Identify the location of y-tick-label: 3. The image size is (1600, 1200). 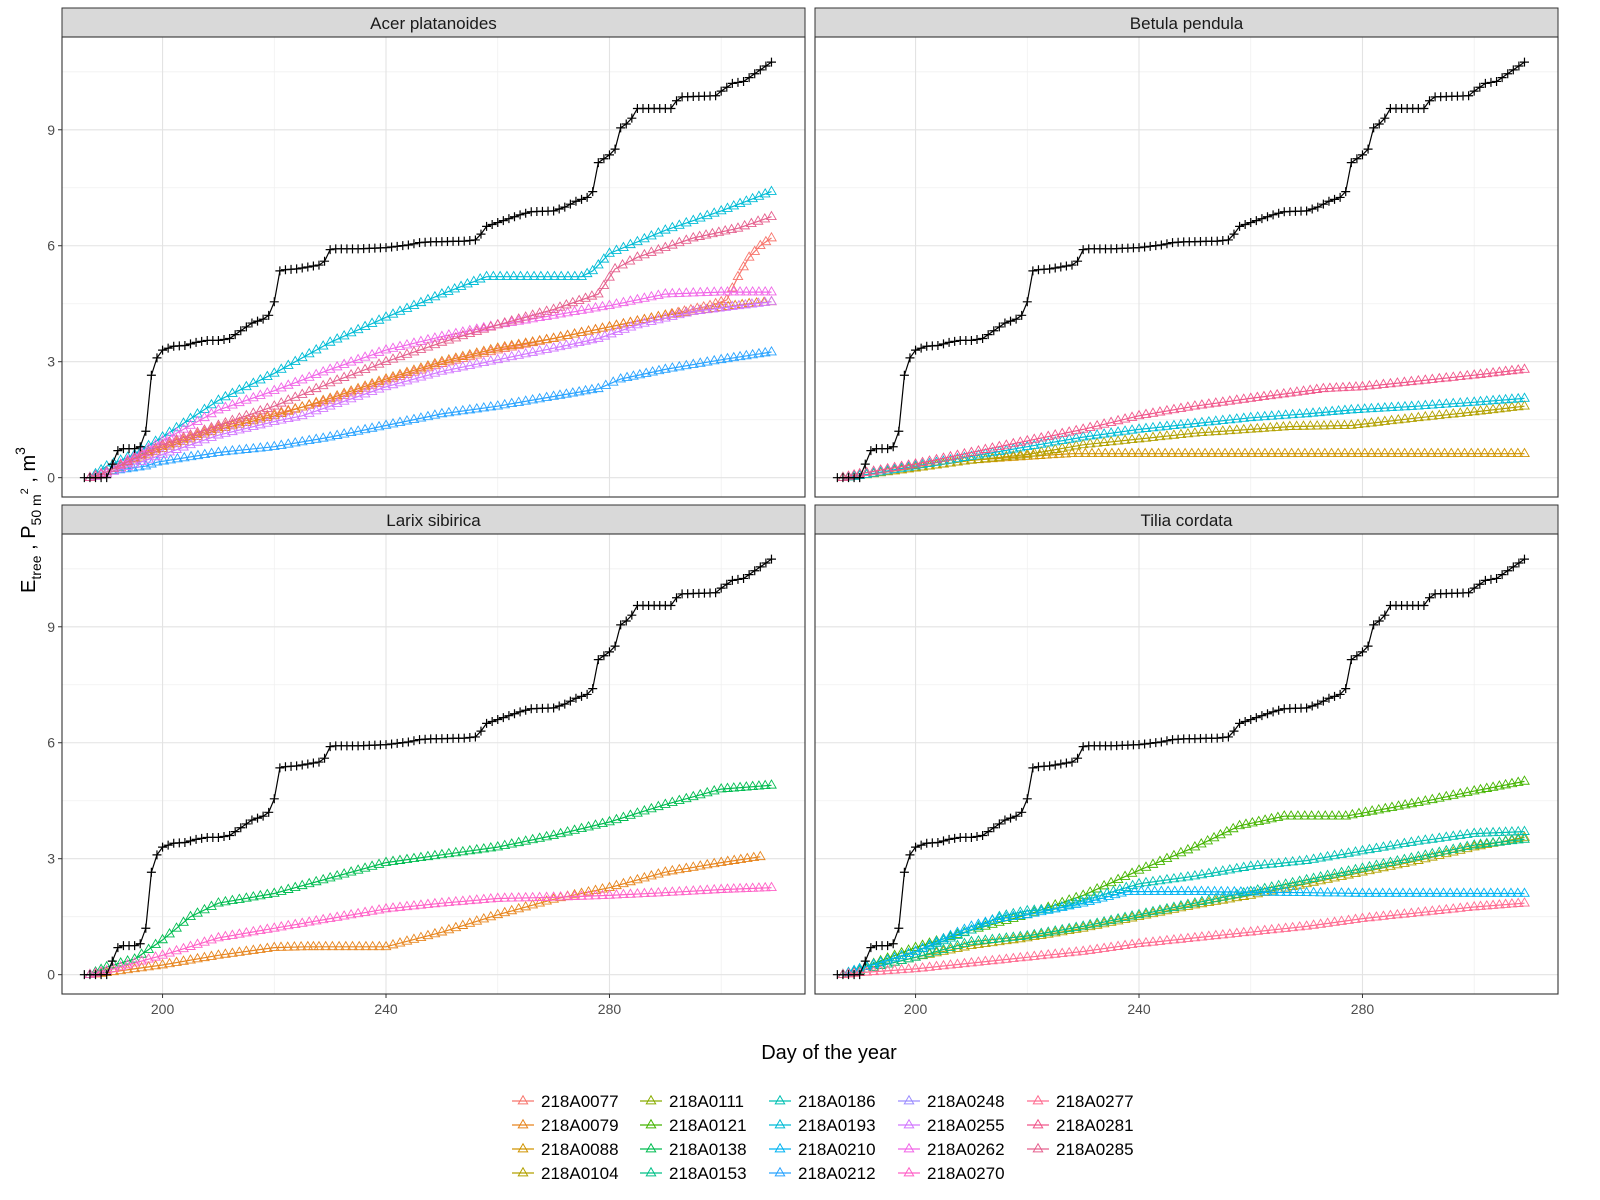
(51, 362).